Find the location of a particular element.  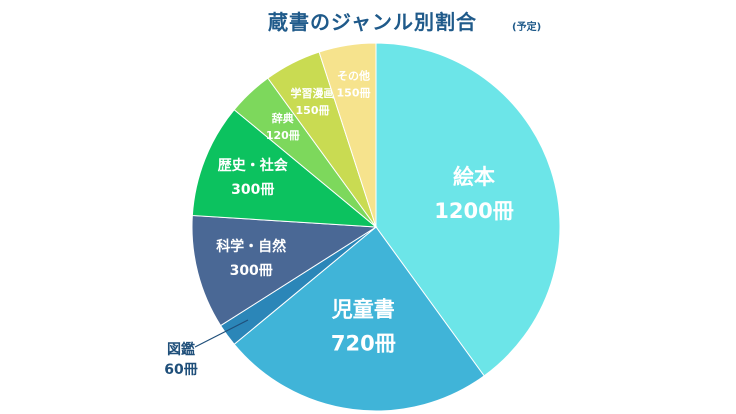

slice-label: 児童書 is located at coordinates (363, 309).